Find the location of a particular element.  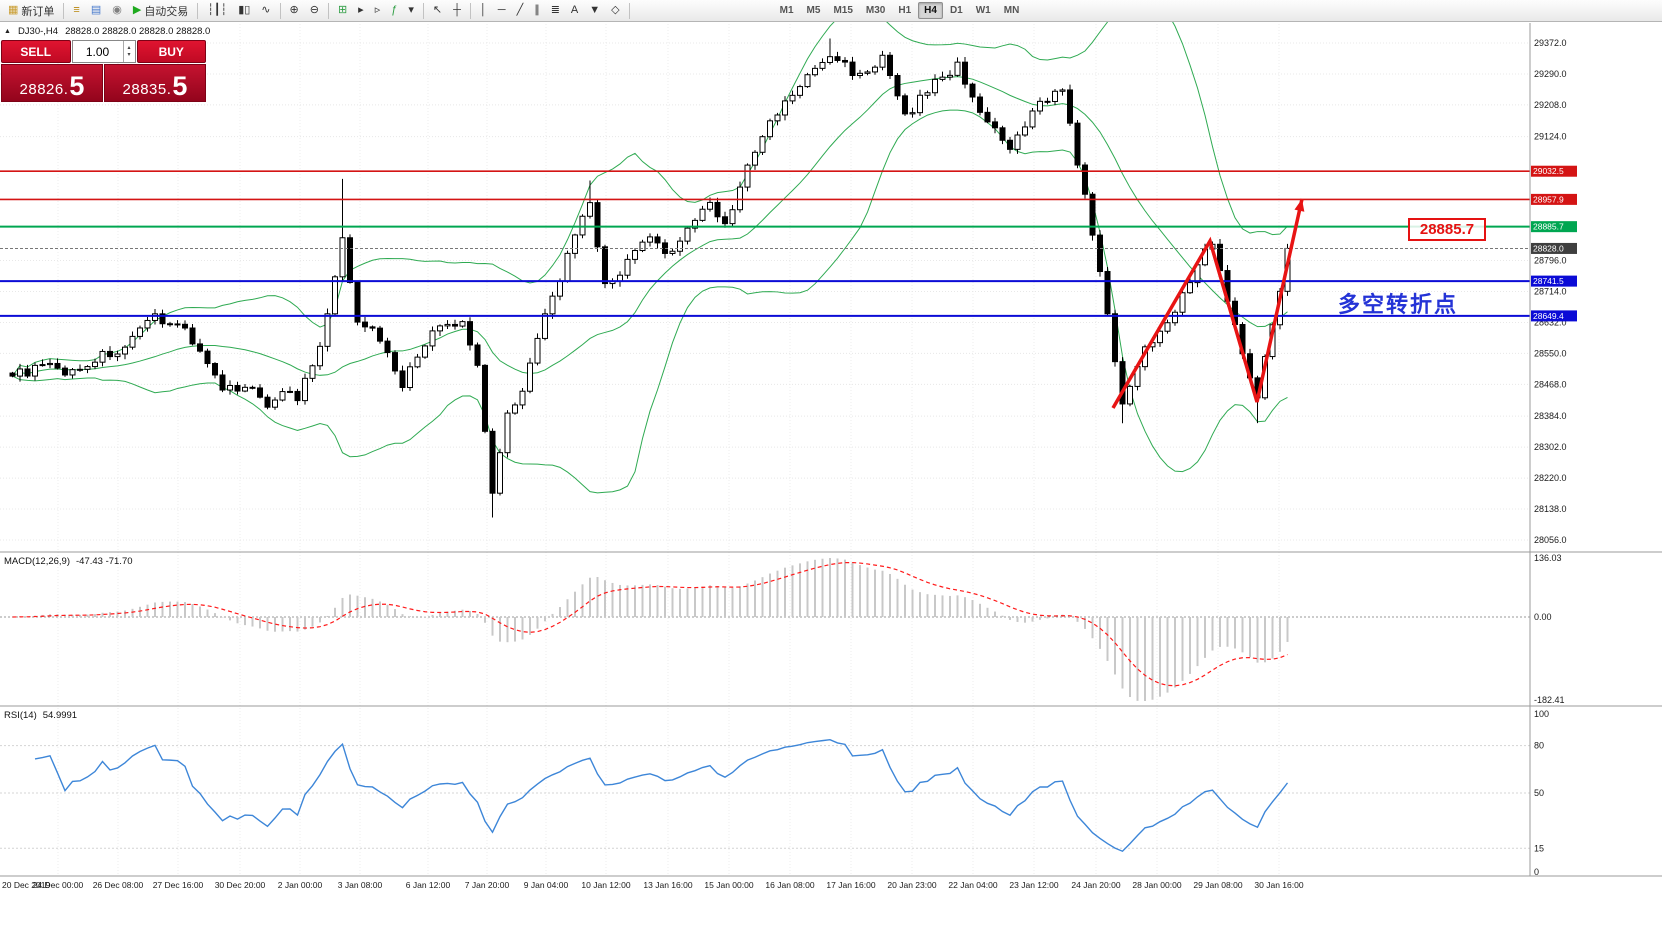

volume-value: 1.00 is located at coordinates (97, 51).